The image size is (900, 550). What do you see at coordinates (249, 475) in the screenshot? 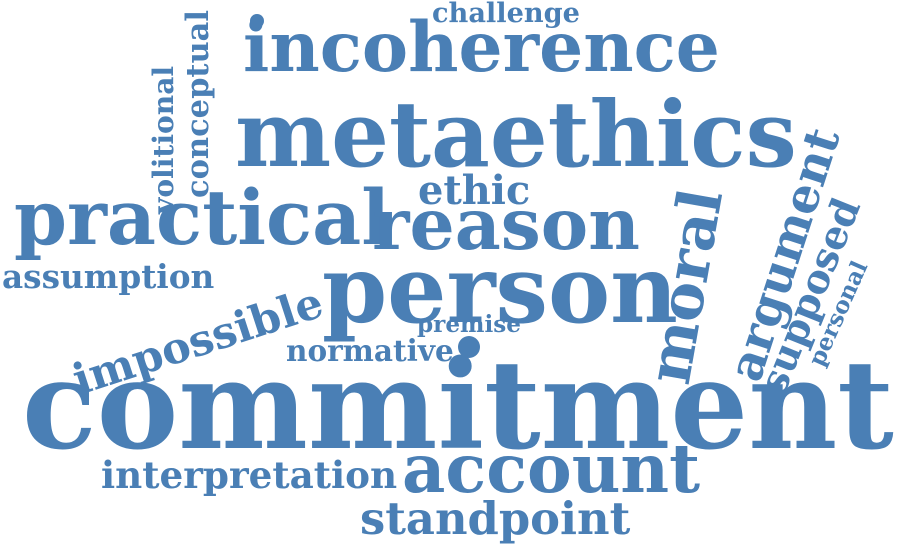
I see `word-interpretation: interpretation` at bounding box center [249, 475].